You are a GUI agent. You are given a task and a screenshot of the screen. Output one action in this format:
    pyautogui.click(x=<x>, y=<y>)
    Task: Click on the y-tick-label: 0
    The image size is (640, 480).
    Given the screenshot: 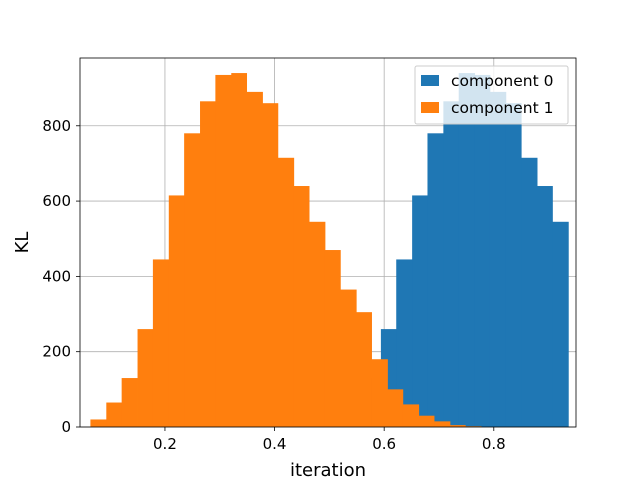 What is the action you would take?
    pyautogui.click(x=66, y=427)
    